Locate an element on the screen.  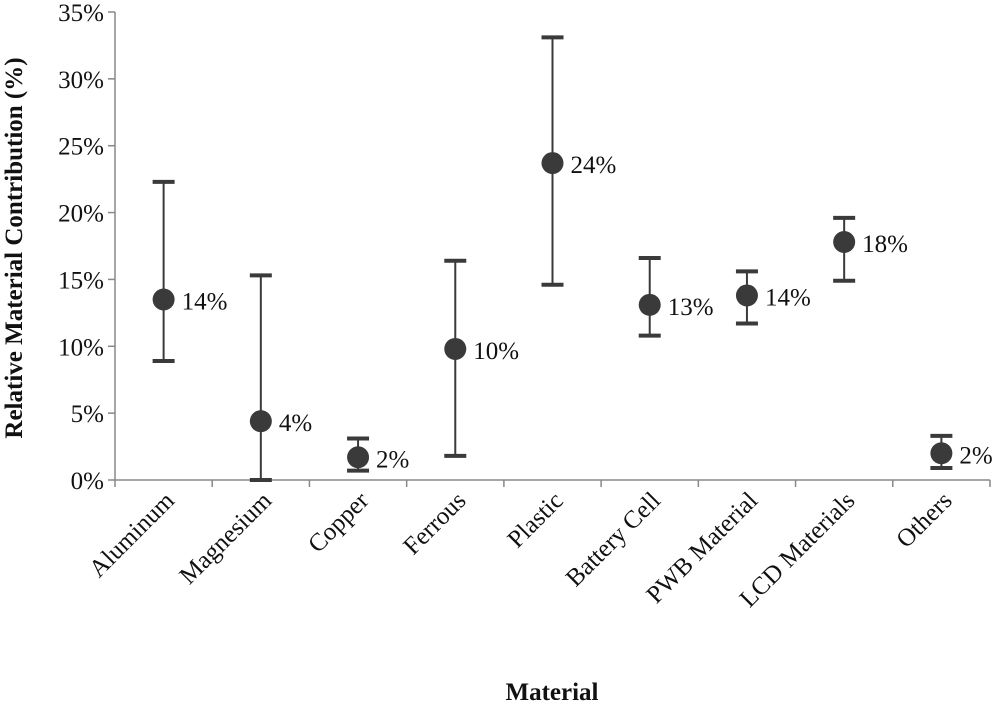
y-tick-label: 20% is located at coordinates (81, 214).